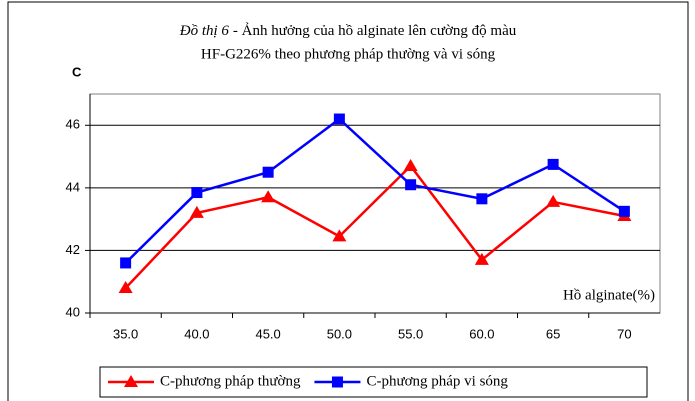 The width and height of the screenshot is (695, 401). I want to click on y-tick-label: 40, so click(73, 311).